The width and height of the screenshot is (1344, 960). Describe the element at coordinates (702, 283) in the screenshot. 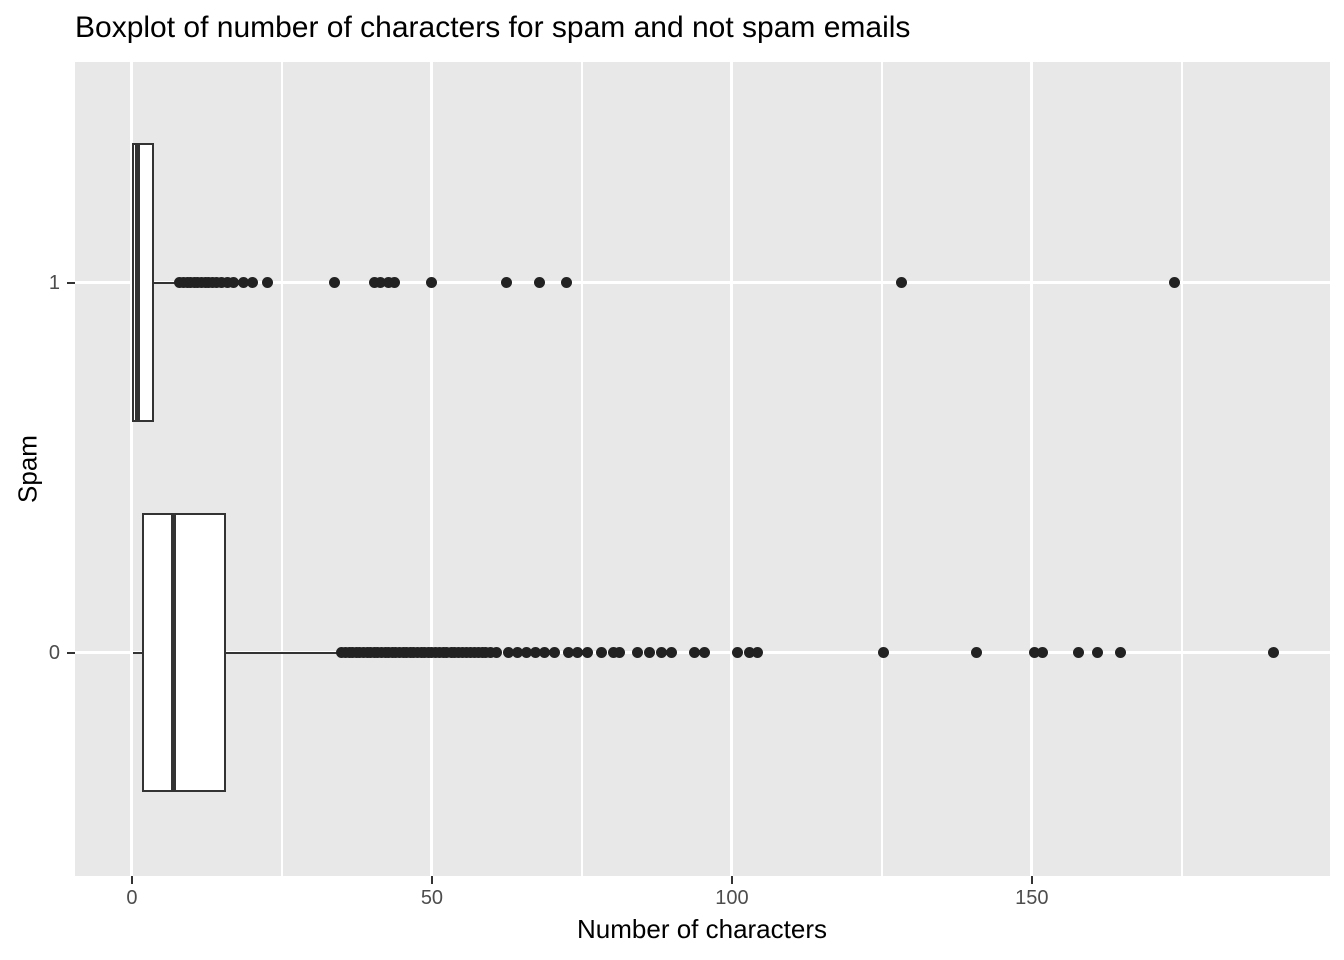

I see `gridline-y-major` at that location.